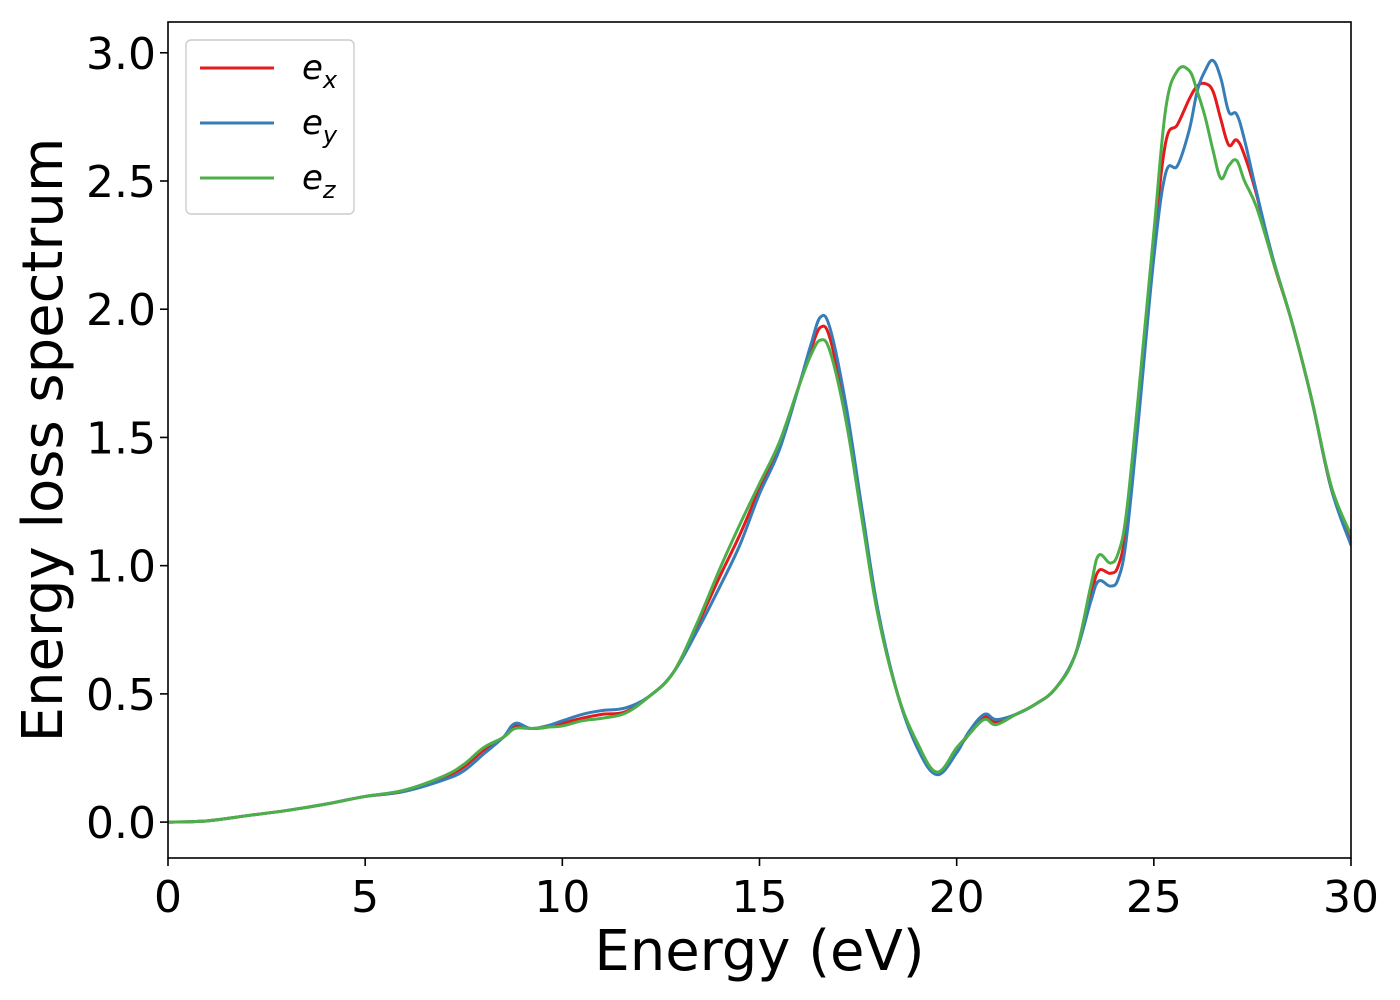  I want to click on y-tick-label: 2.5, so click(121, 182).